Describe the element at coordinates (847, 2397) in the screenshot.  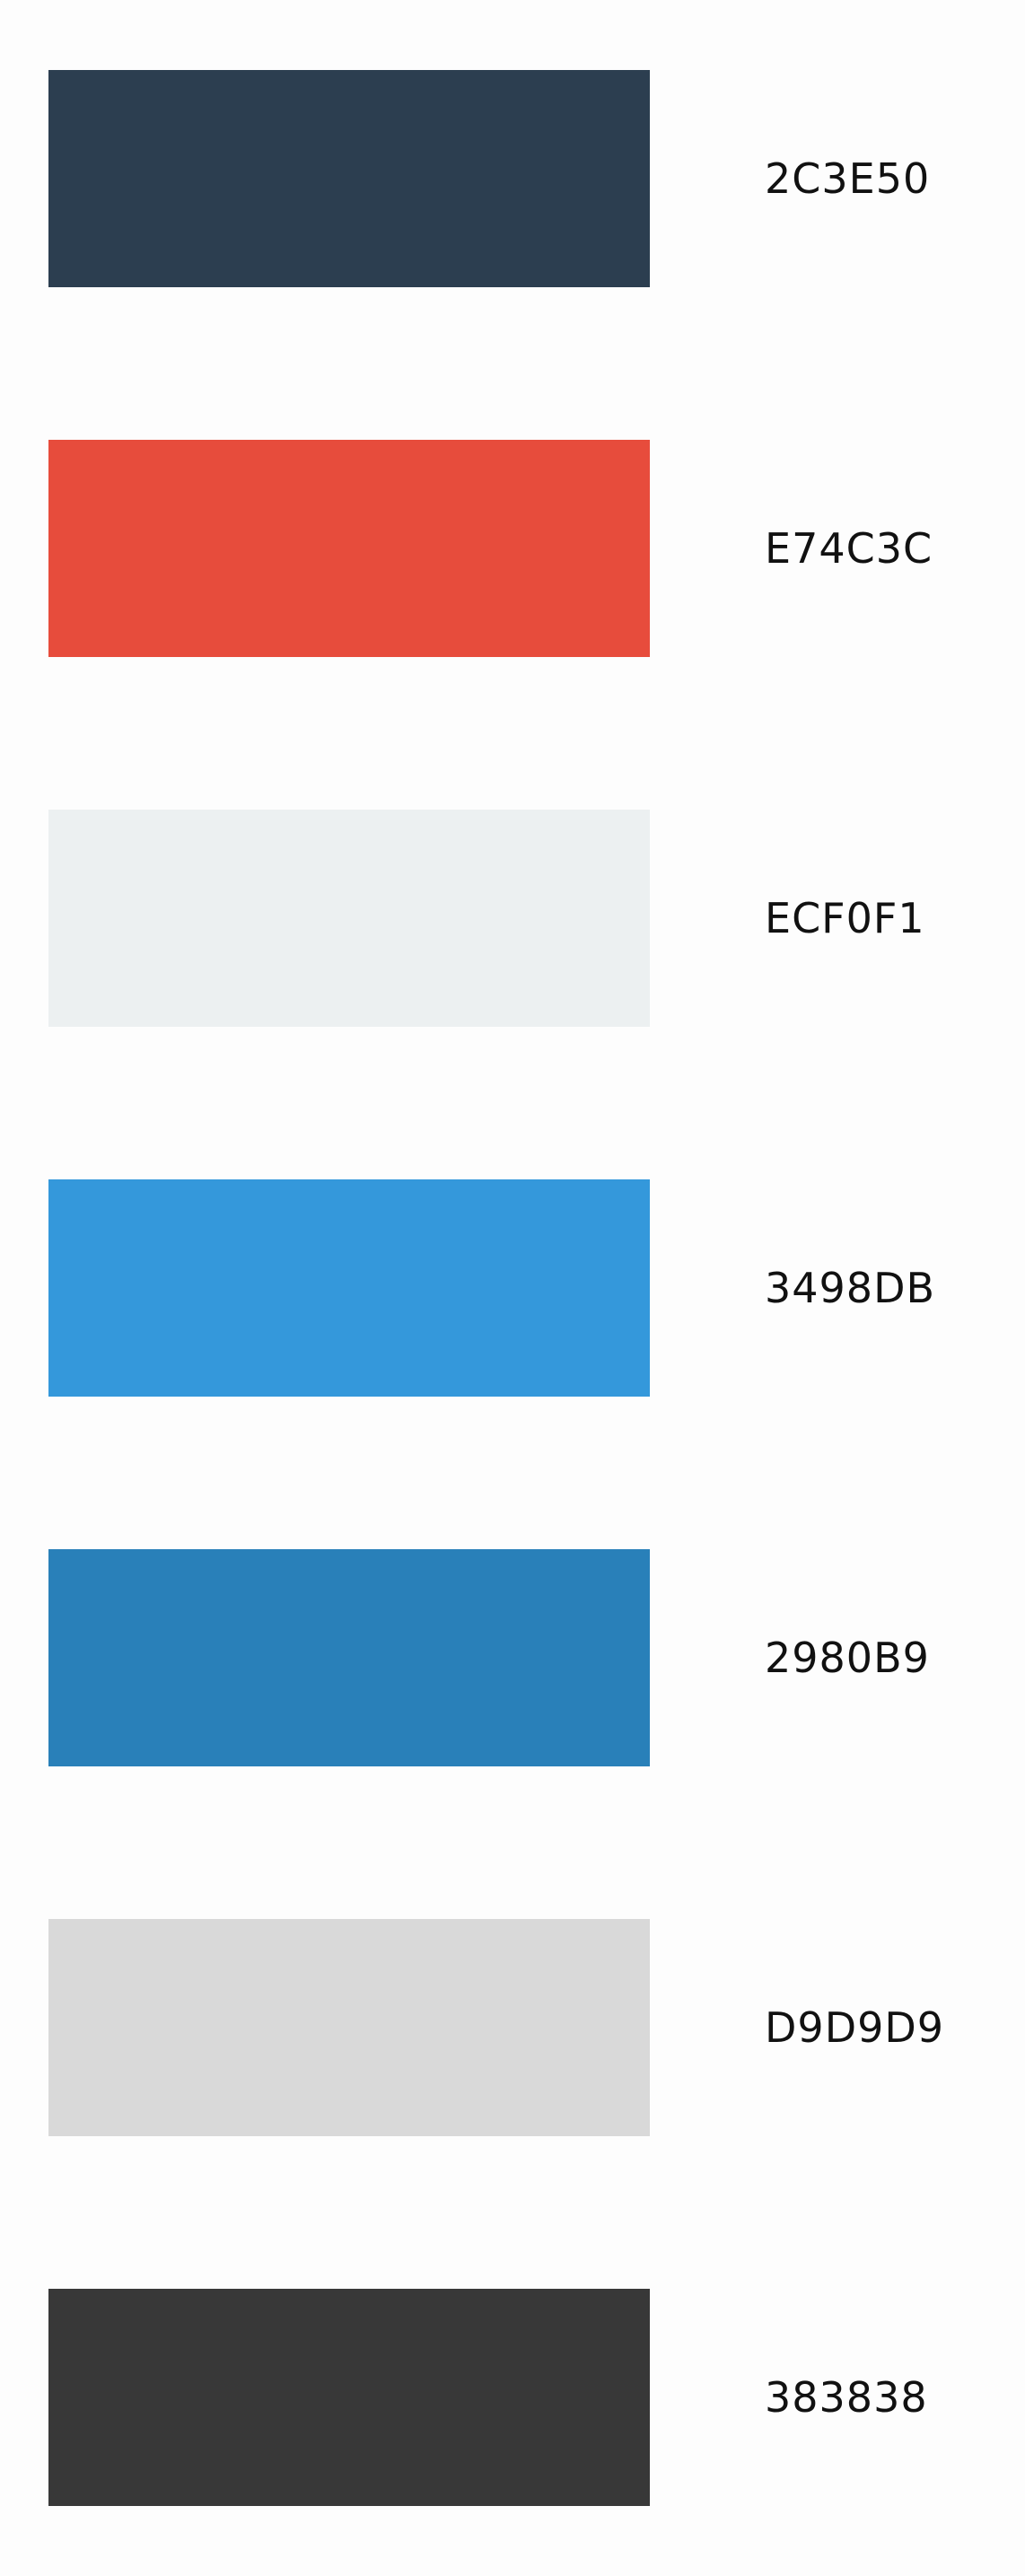
I see `hex-code-label: 383838` at that location.